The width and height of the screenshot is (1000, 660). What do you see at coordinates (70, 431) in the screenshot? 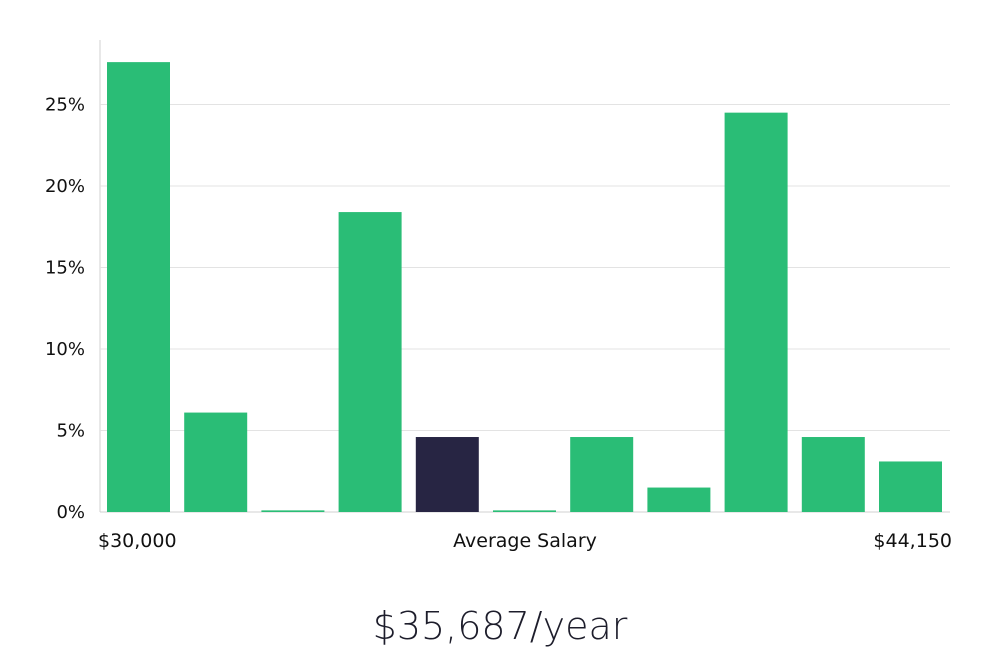
I see `y-tick-label: 5%` at bounding box center [70, 431].